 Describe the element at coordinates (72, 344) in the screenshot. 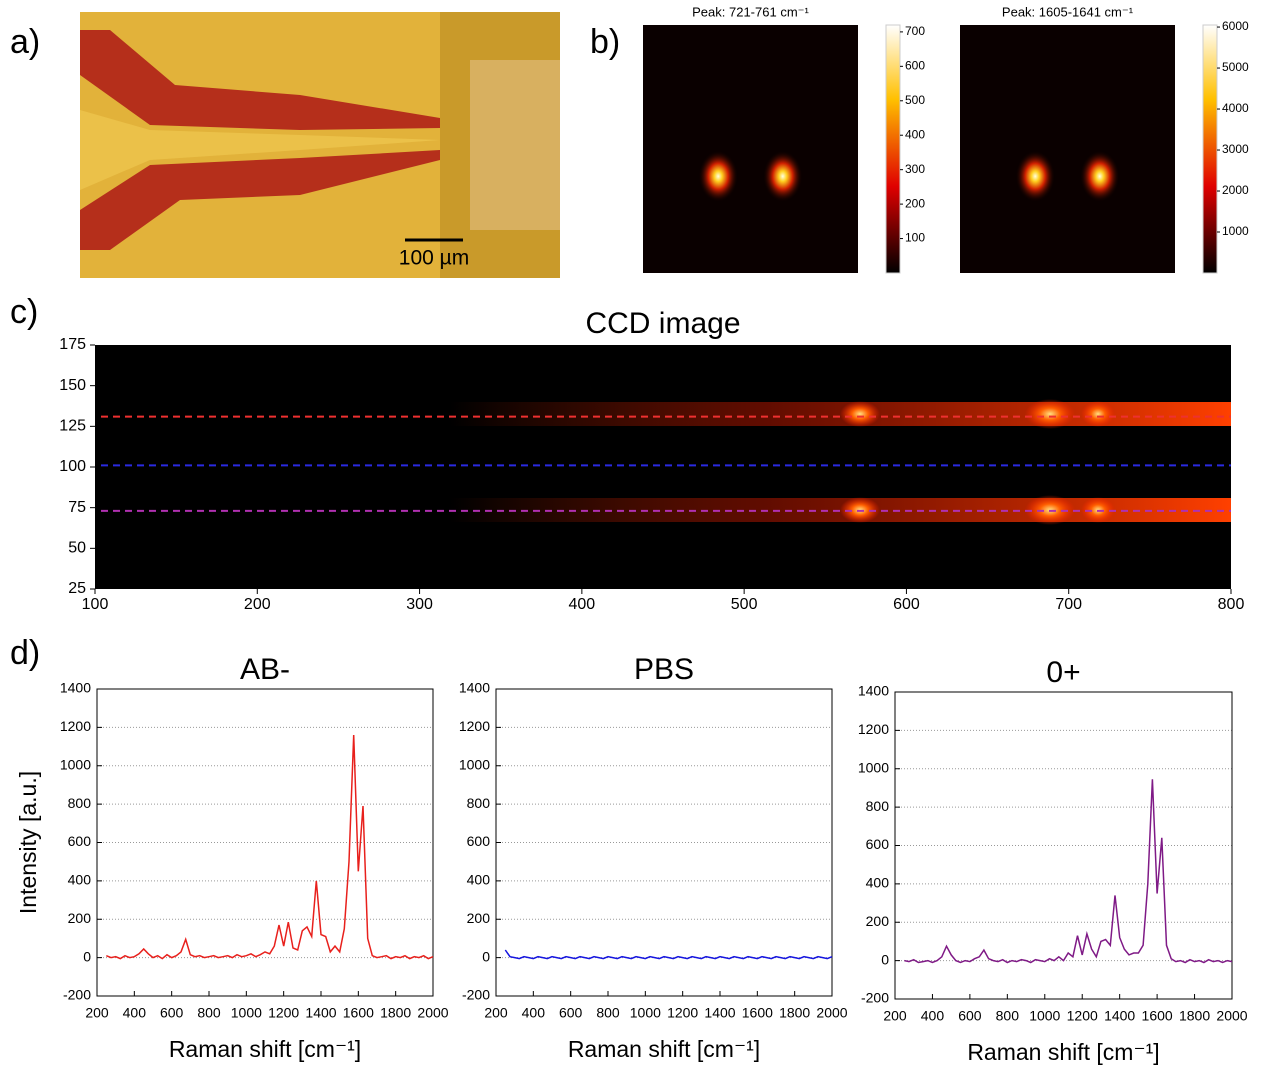

I see `y-tick-label: 175` at that location.